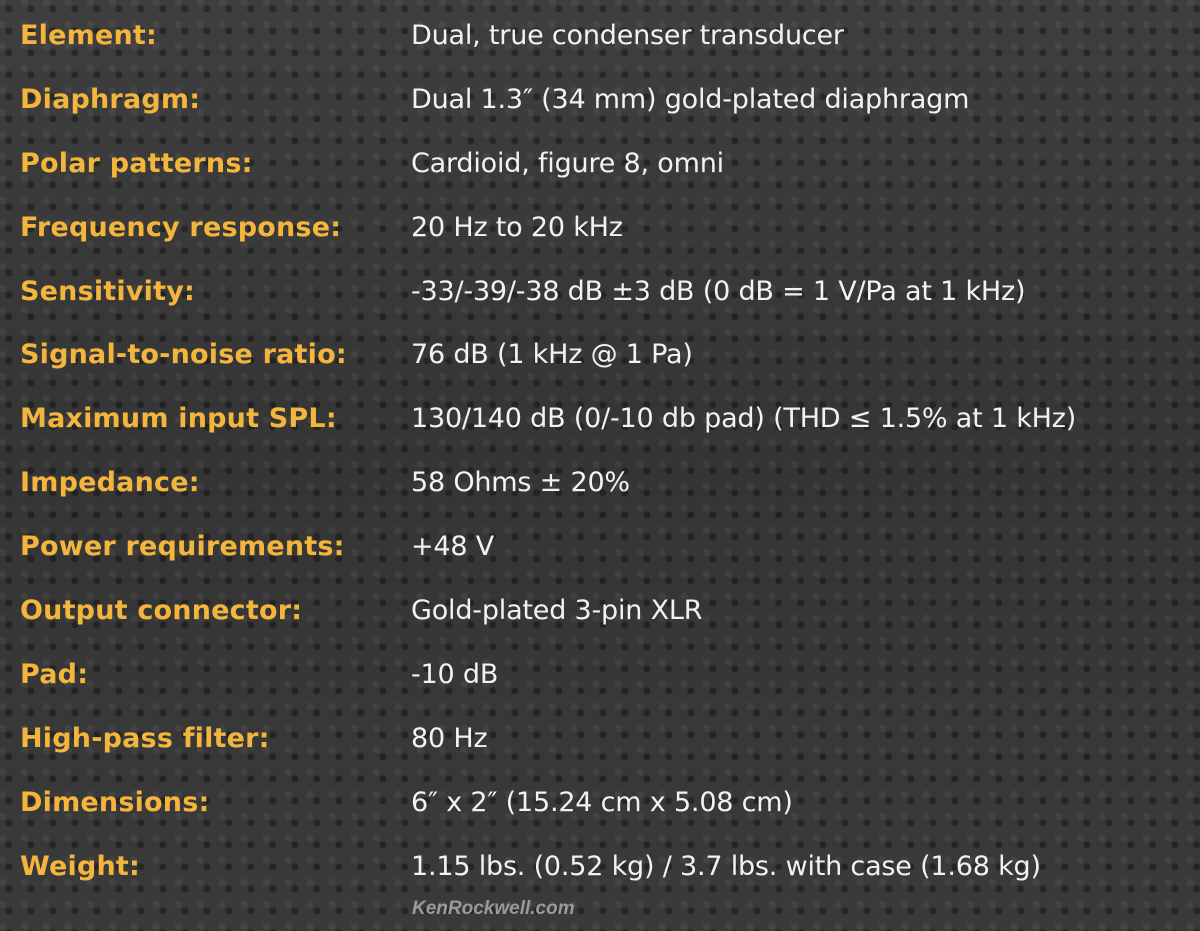  What do you see at coordinates (690, 99) in the screenshot?
I see `spec-value: Dual 1.3″ (34 mm) gold-plated diaphragm` at bounding box center [690, 99].